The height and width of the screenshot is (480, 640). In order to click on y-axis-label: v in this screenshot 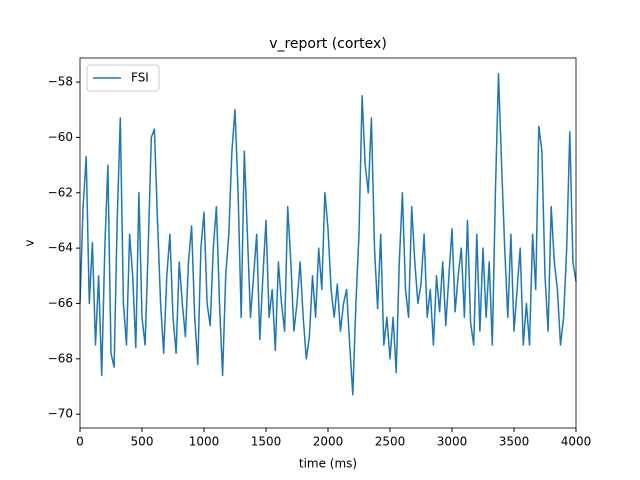, I will do `click(30, 242)`.